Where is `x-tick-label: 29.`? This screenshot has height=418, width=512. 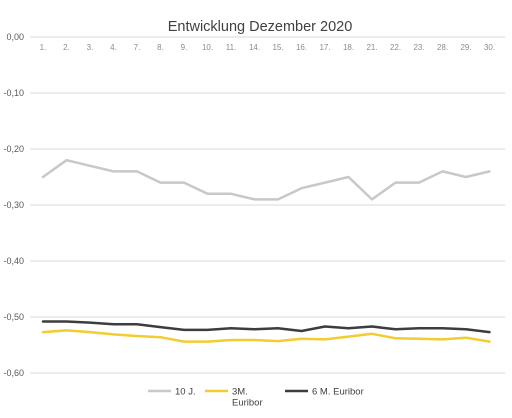 x-tick-label: 29. is located at coordinates (465, 47).